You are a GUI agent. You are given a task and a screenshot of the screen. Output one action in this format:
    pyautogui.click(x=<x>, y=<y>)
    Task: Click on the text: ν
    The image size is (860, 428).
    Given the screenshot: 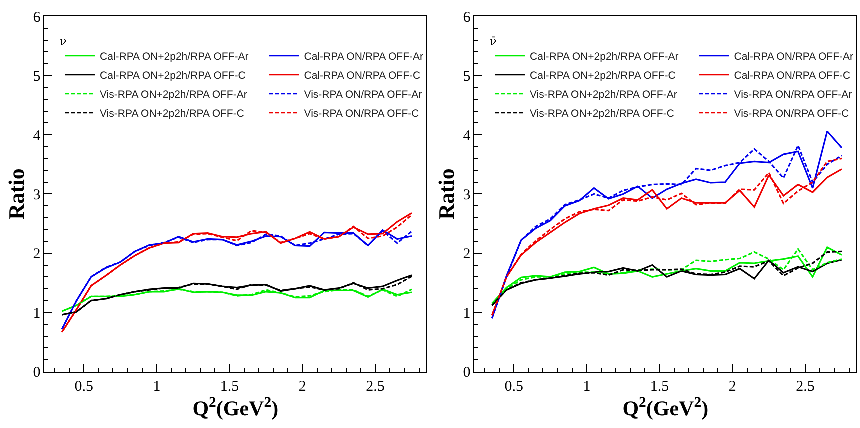 What is the action you would take?
    pyautogui.click(x=63, y=41)
    